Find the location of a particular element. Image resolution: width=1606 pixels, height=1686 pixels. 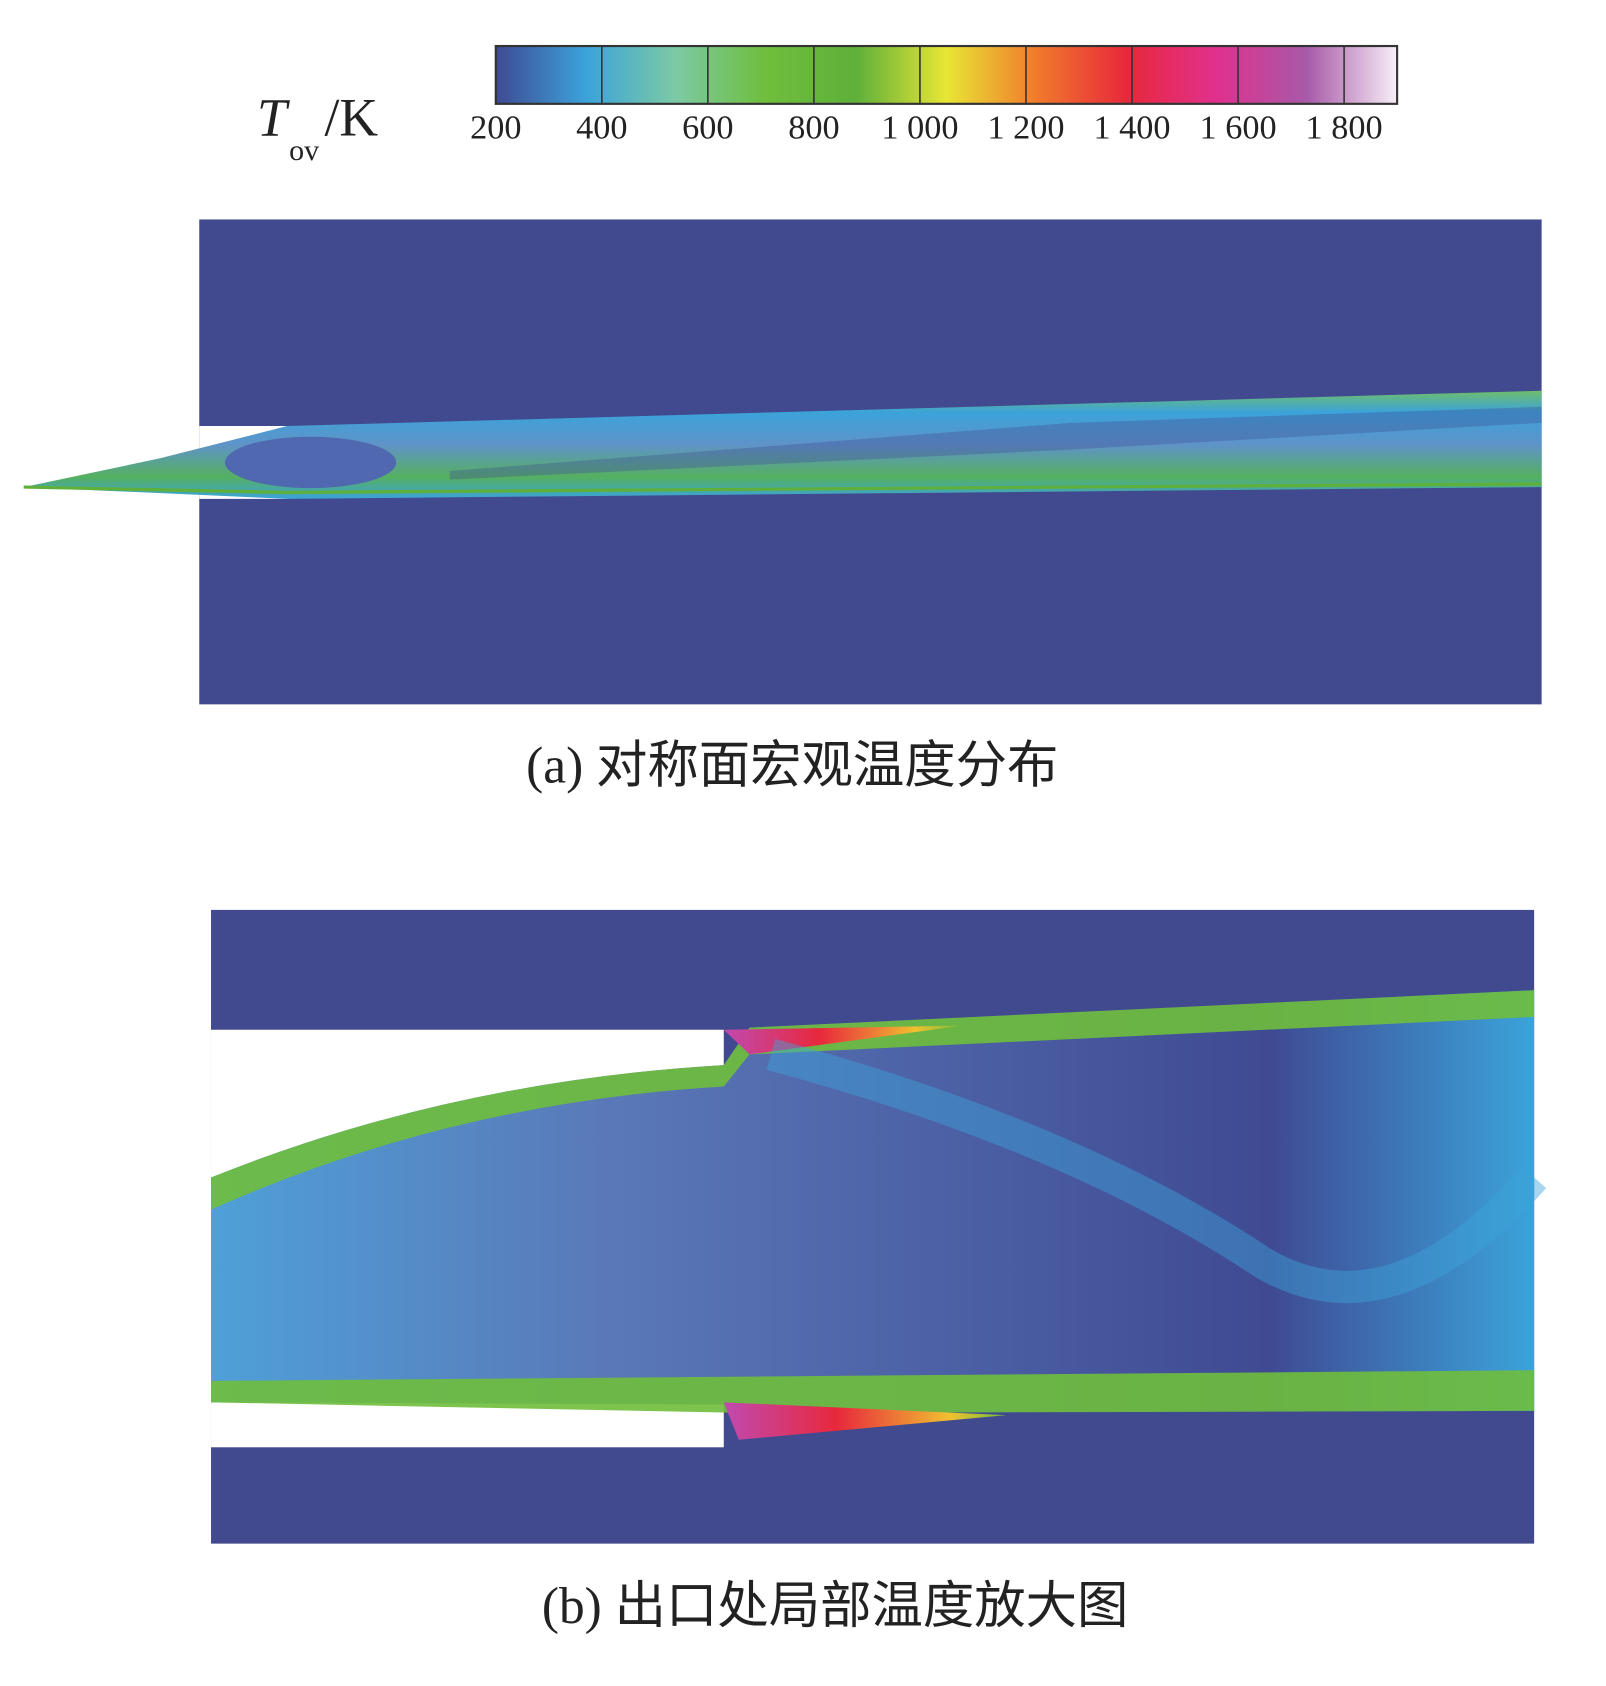

tick-label: 400 is located at coordinates (601, 127).